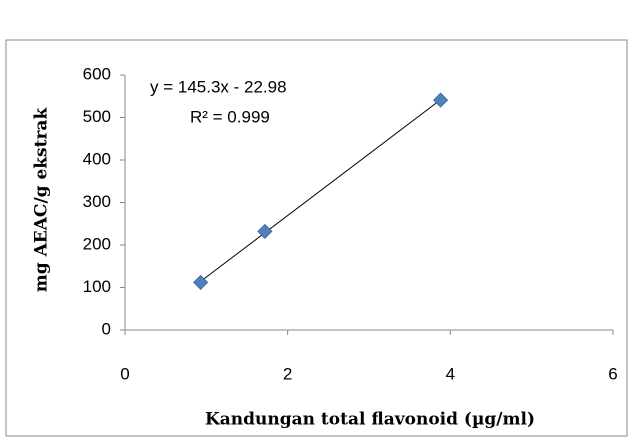  Describe the element at coordinates (612, 373) in the screenshot. I see `x-tick-label: 6` at that location.